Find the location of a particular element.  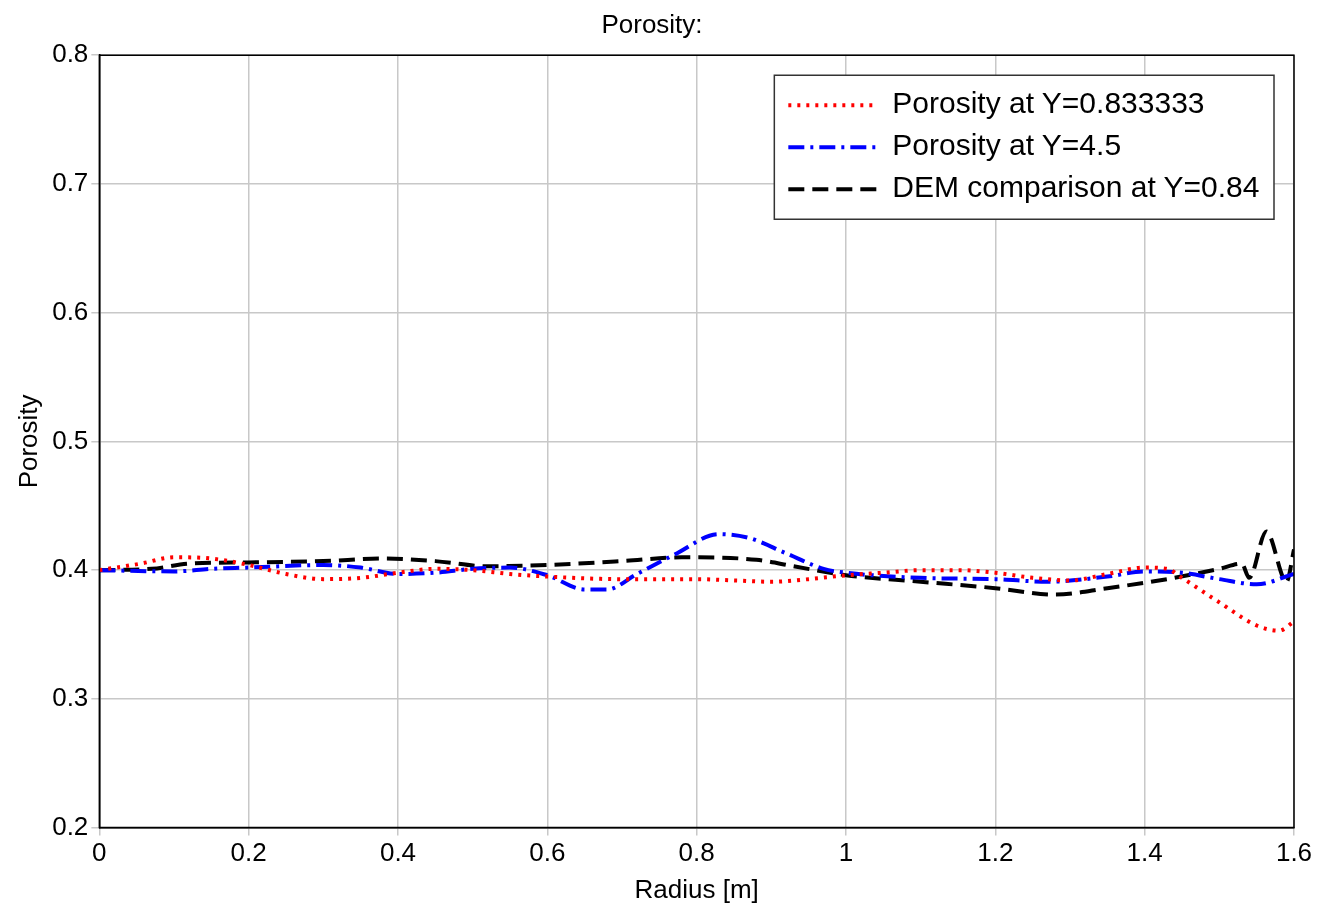

x-tick-label: 1.6 is located at coordinates (1294, 852).